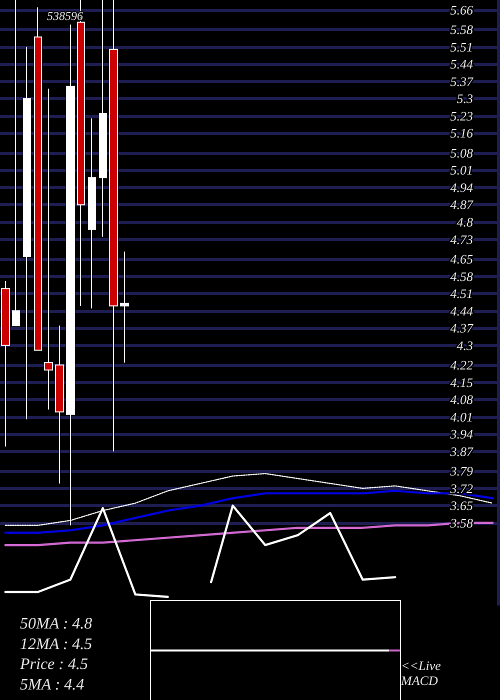 Image resolution: width=500 pixels, height=700 pixels. Describe the element at coordinates (462, 10) in the screenshot. I see `y-tick-label: 5.66` at that location.